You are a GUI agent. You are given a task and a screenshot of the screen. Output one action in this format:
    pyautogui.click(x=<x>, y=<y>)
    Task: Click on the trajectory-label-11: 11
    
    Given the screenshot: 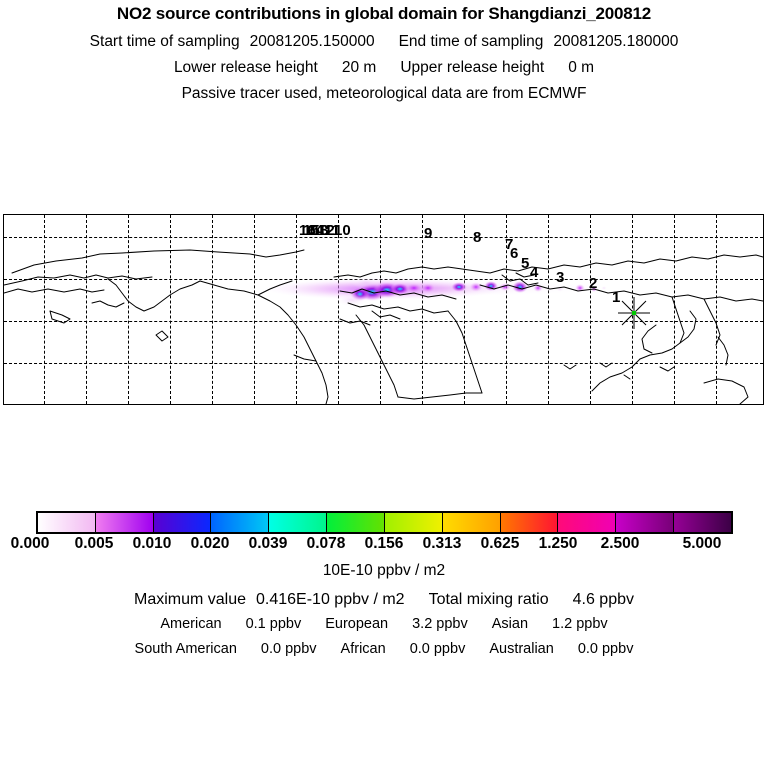 What is the action you would take?
    pyautogui.click(x=332, y=230)
    